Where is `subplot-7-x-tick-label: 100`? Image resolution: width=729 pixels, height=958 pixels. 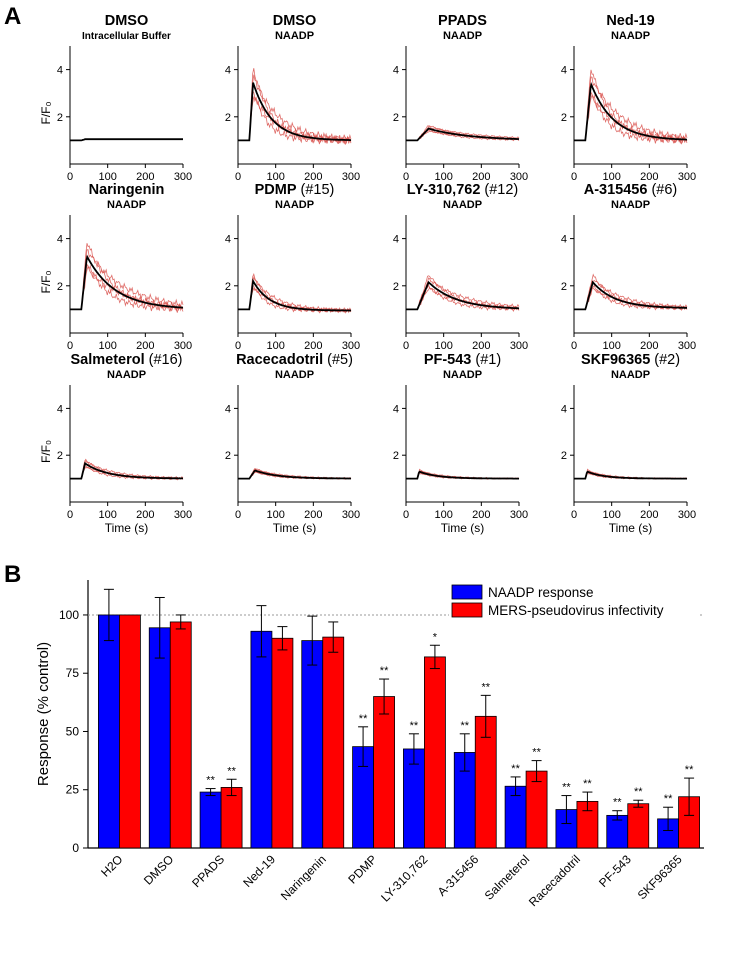 subplot-7-x-tick-label: 100 is located at coordinates (443, 346).